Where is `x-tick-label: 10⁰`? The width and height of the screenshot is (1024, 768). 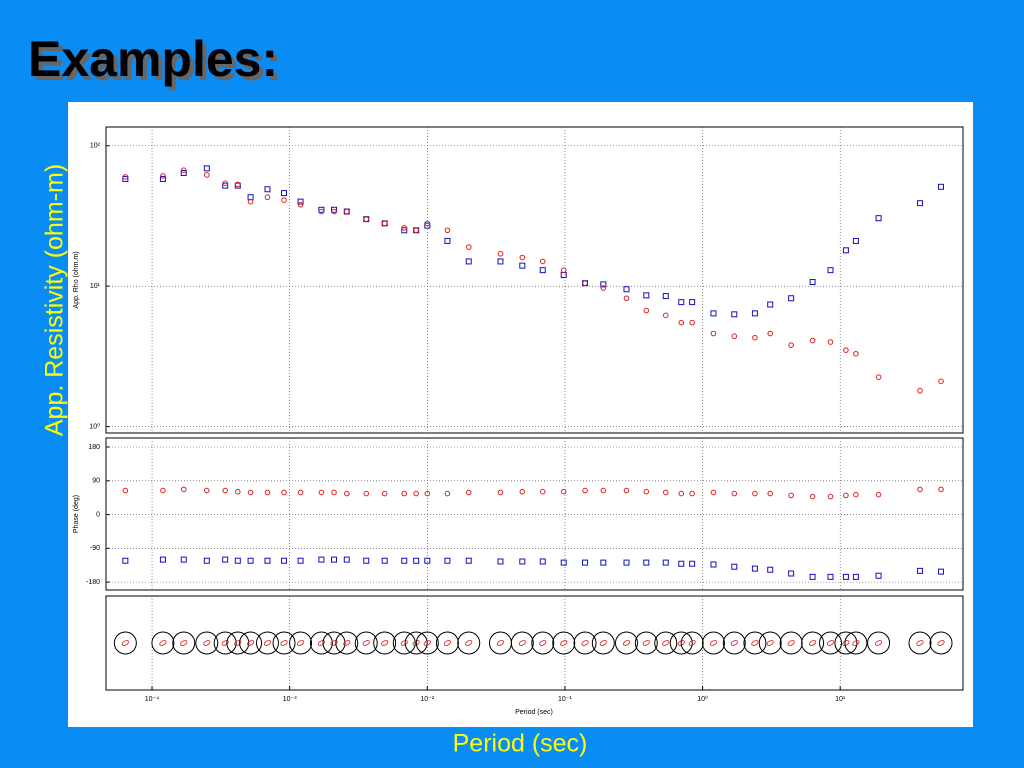 x-tick-label: 10⁰ is located at coordinates (702, 699).